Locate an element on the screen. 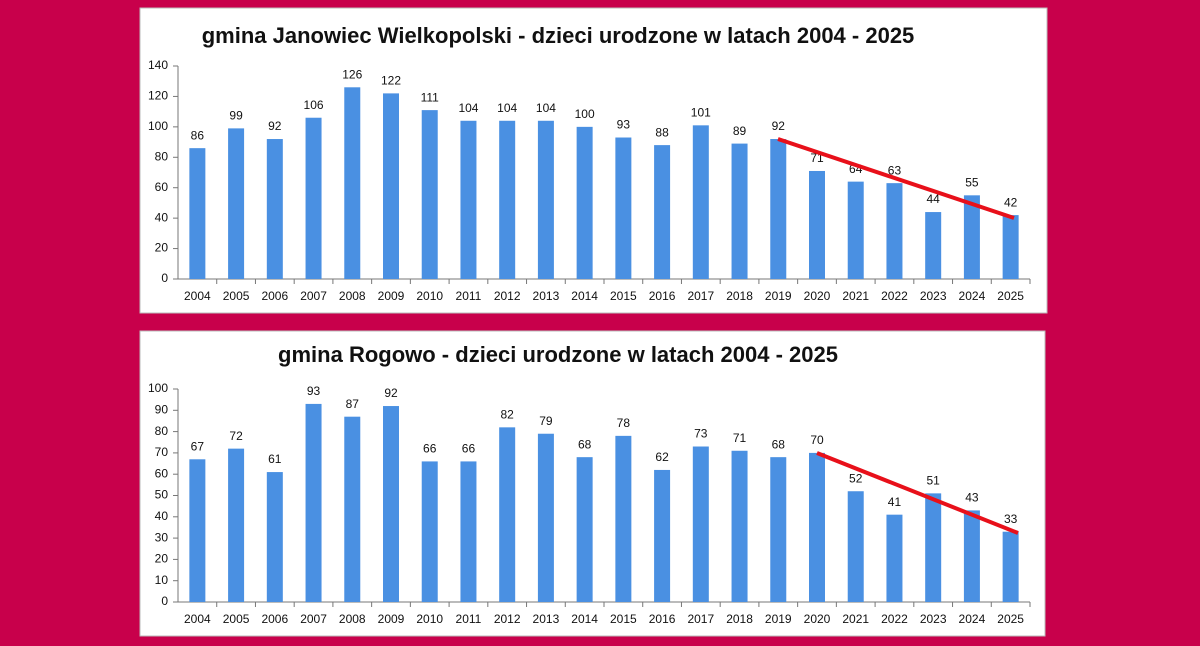 This screenshot has width=1200, height=646. data-label: 63 is located at coordinates (895, 170).